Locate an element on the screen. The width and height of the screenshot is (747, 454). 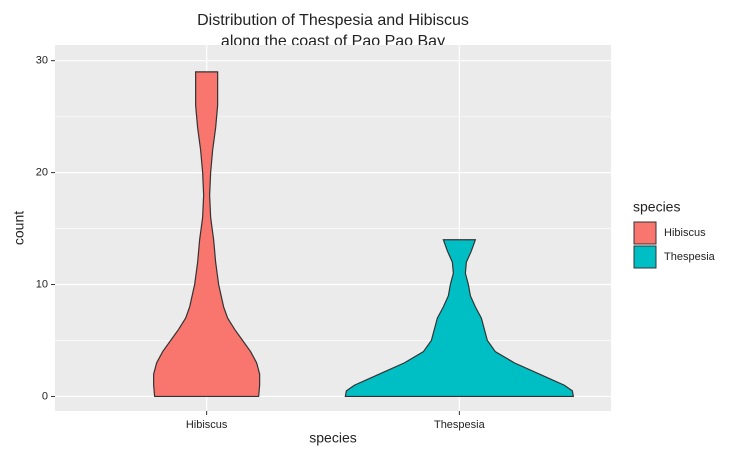
y-axis-title: count is located at coordinates (19, 228).